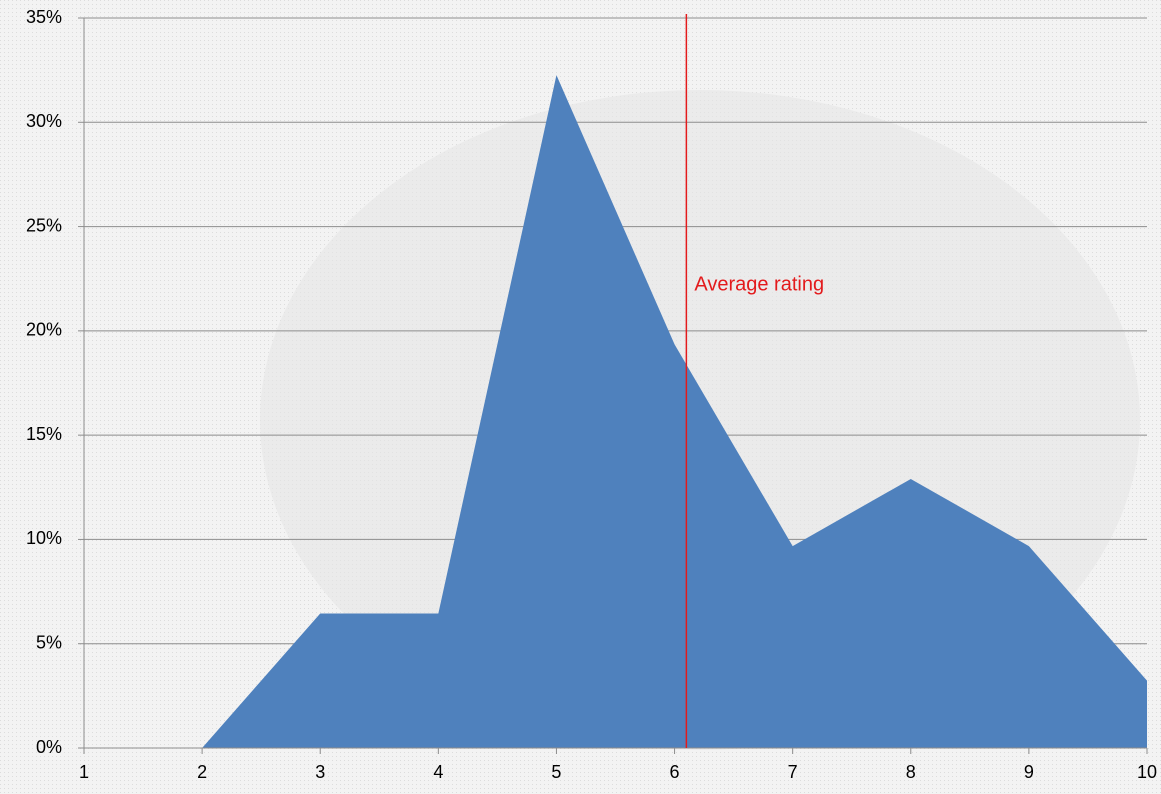  I want to click on y-tick-label: 35%, so click(44, 17).